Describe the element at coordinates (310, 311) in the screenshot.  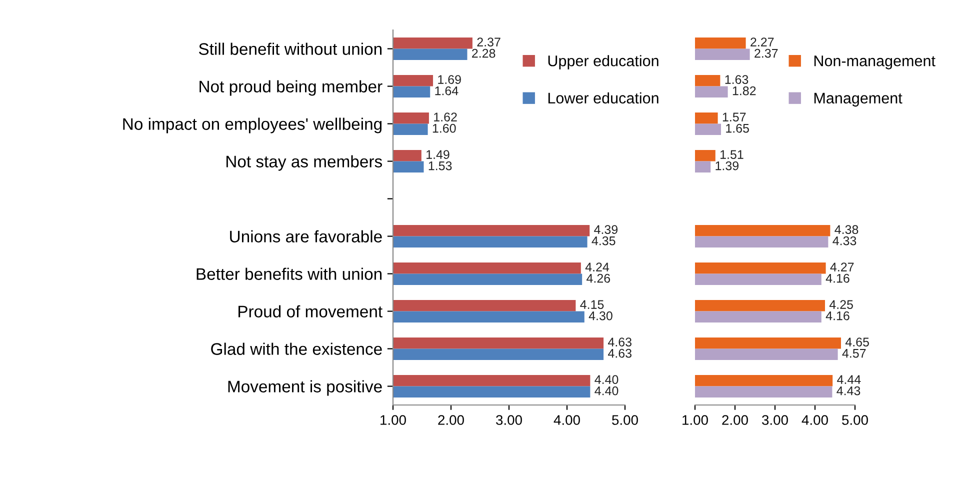
I see `y-tick-label: Proud of movement` at that location.